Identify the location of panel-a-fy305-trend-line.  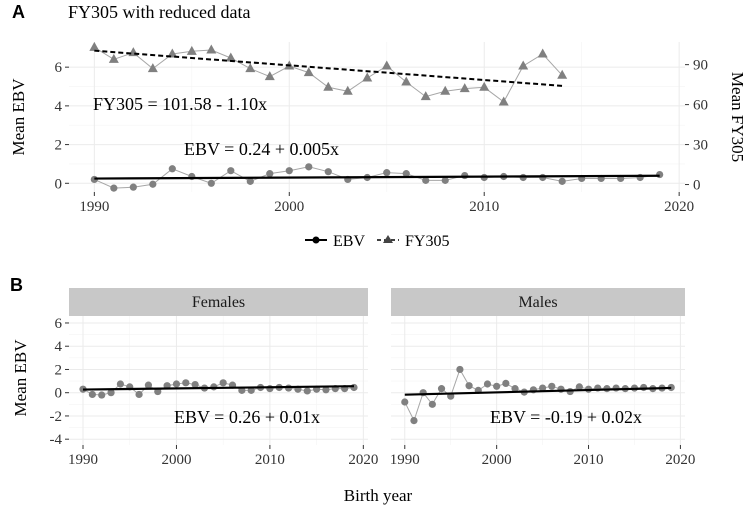
(328, 68).